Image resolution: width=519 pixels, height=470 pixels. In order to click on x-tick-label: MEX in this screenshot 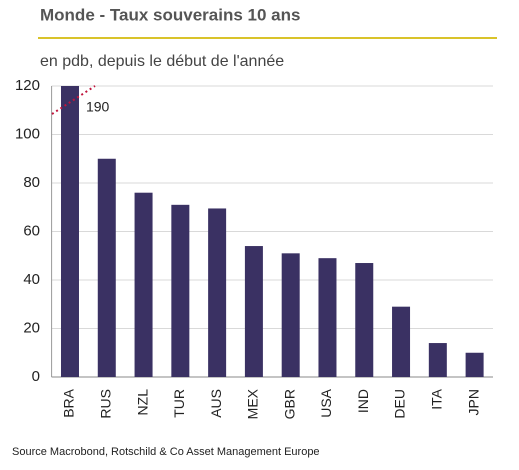, I will do `click(253, 403)`.